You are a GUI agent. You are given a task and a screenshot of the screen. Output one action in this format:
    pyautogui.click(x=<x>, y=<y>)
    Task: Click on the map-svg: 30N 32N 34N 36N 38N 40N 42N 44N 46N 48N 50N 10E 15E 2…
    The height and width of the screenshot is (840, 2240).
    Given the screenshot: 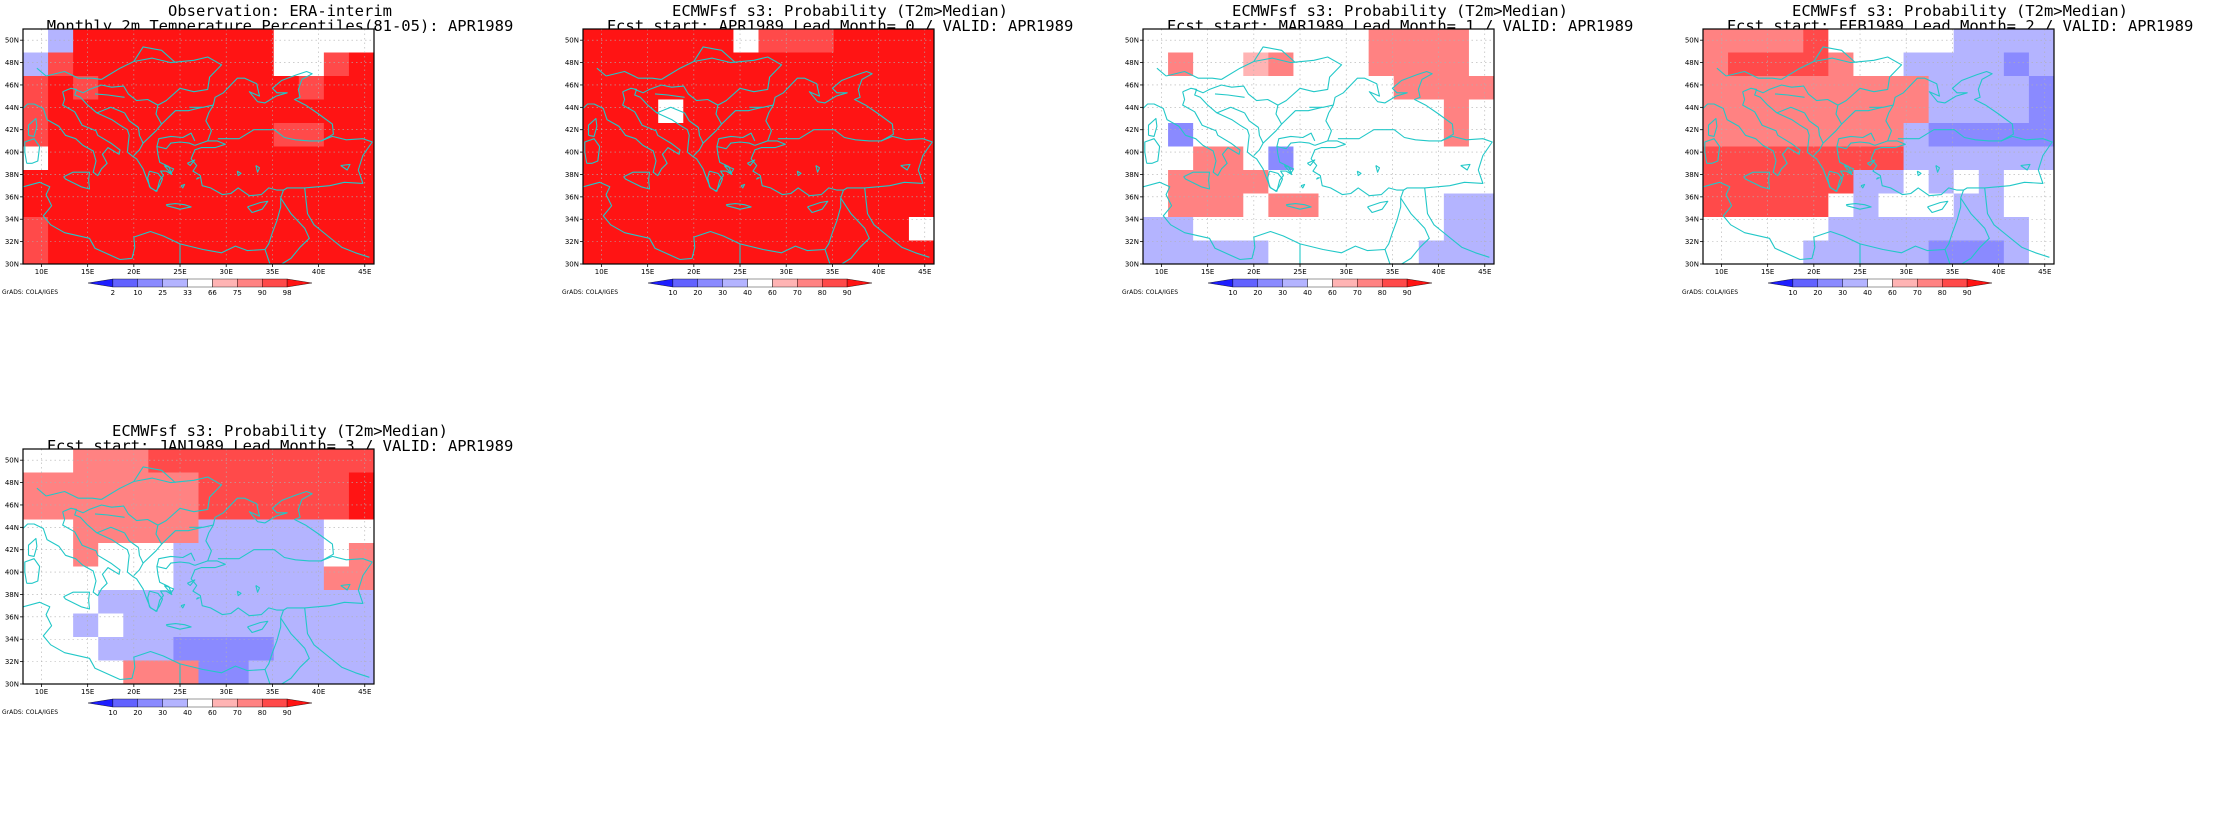 What is the action you would take?
    pyautogui.click(x=188, y=582)
    